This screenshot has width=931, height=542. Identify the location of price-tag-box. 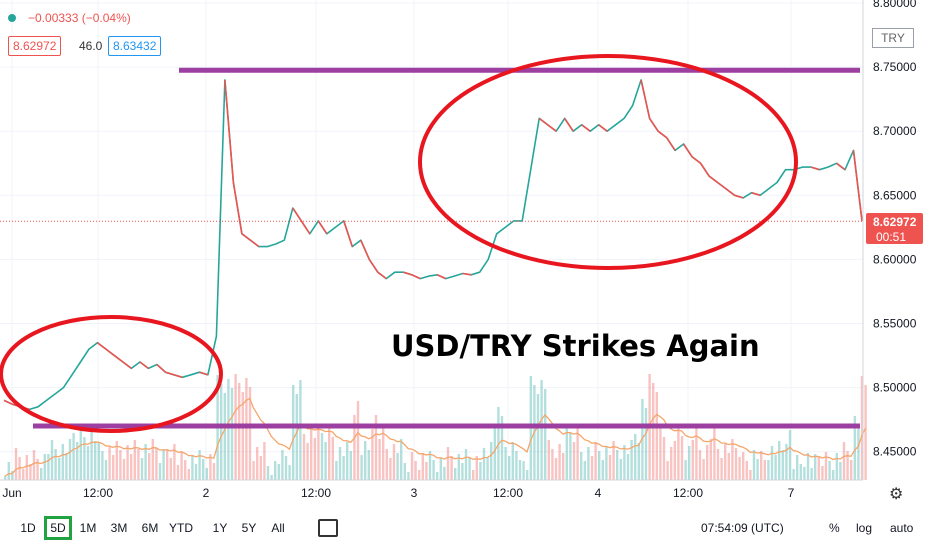
(894, 228).